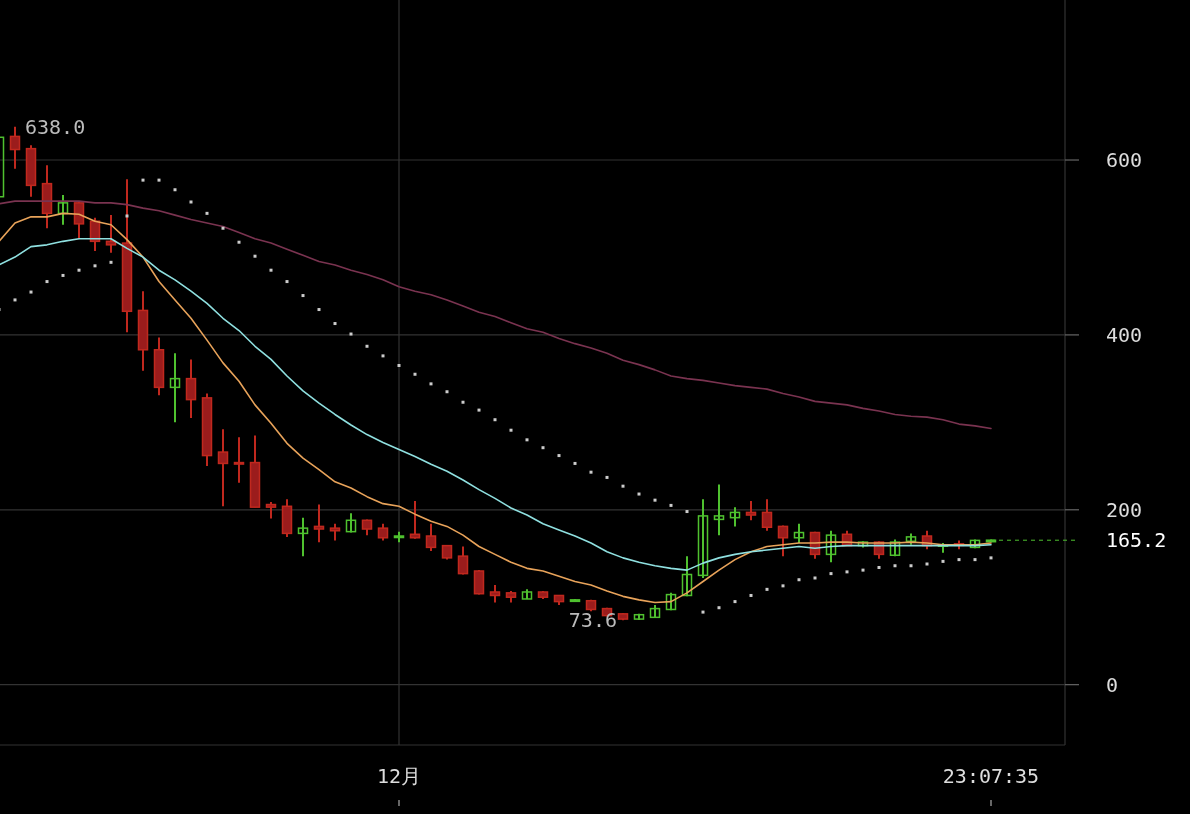 The width and height of the screenshot is (1190, 814). I want to click on y-tick-label: 600, so click(1124, 160).